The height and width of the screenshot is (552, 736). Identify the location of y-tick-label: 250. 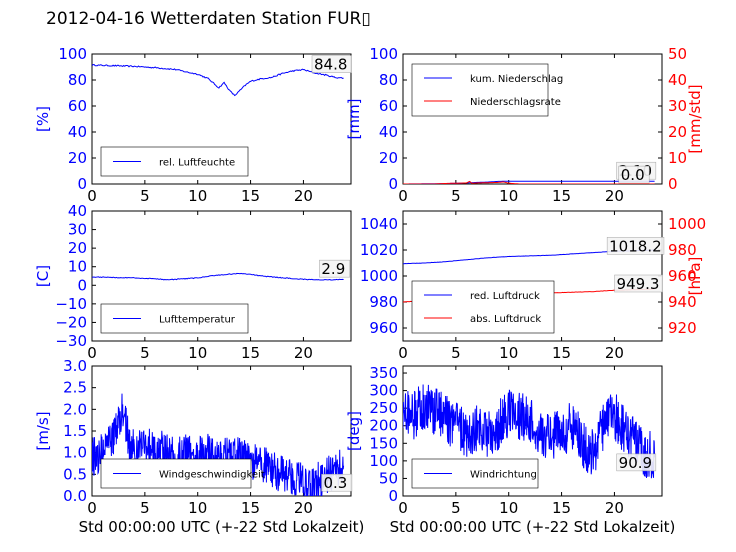
(383, 408).